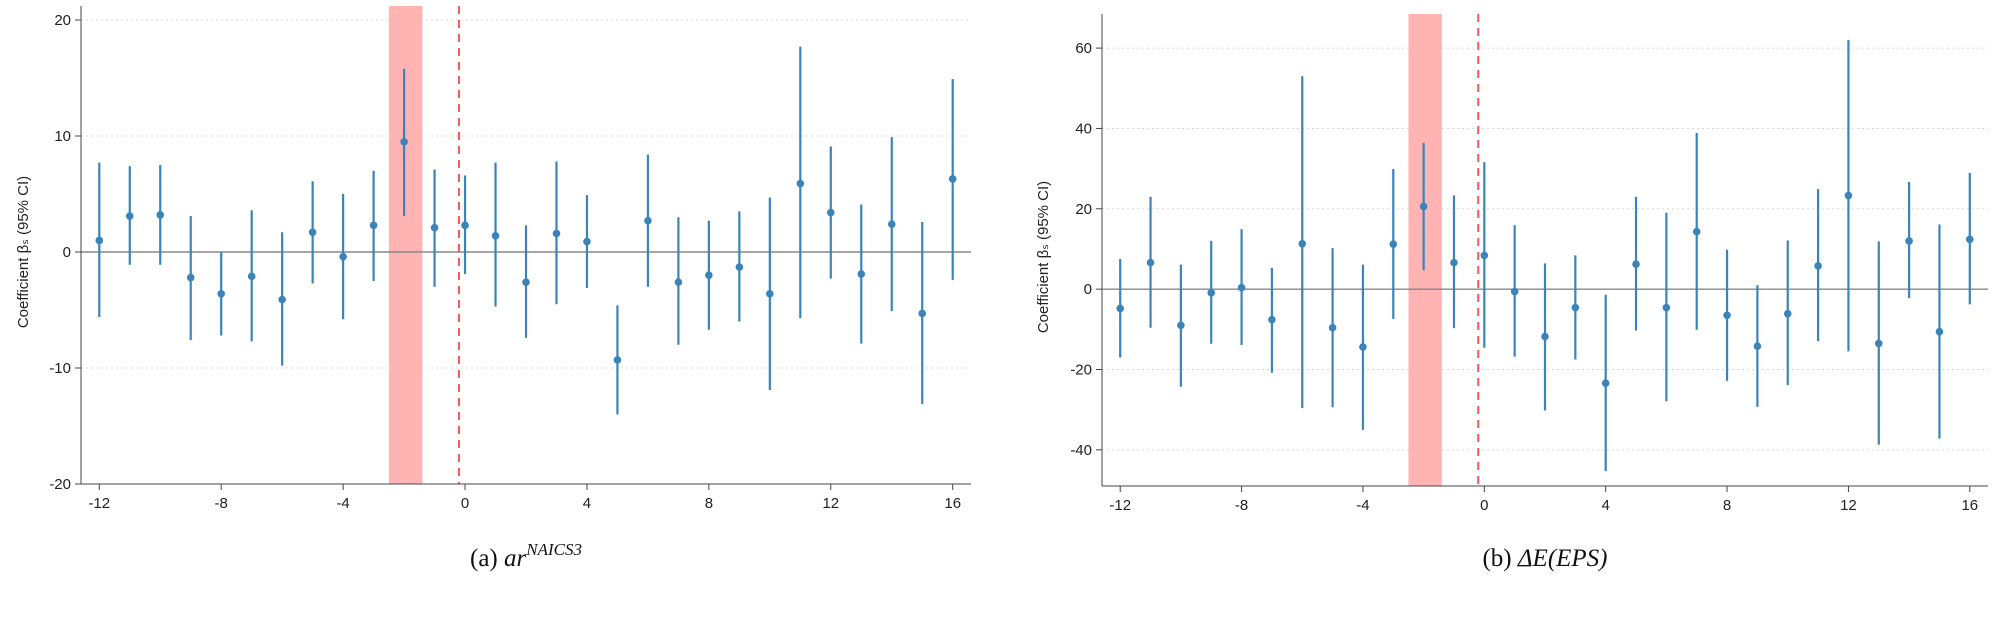 The width and height of the screenshot is (2007, 636). What do you see at coordinates (62, 136) in the screenshot?
I see `y-tick-label: 10` at bounding box center [62, 136].